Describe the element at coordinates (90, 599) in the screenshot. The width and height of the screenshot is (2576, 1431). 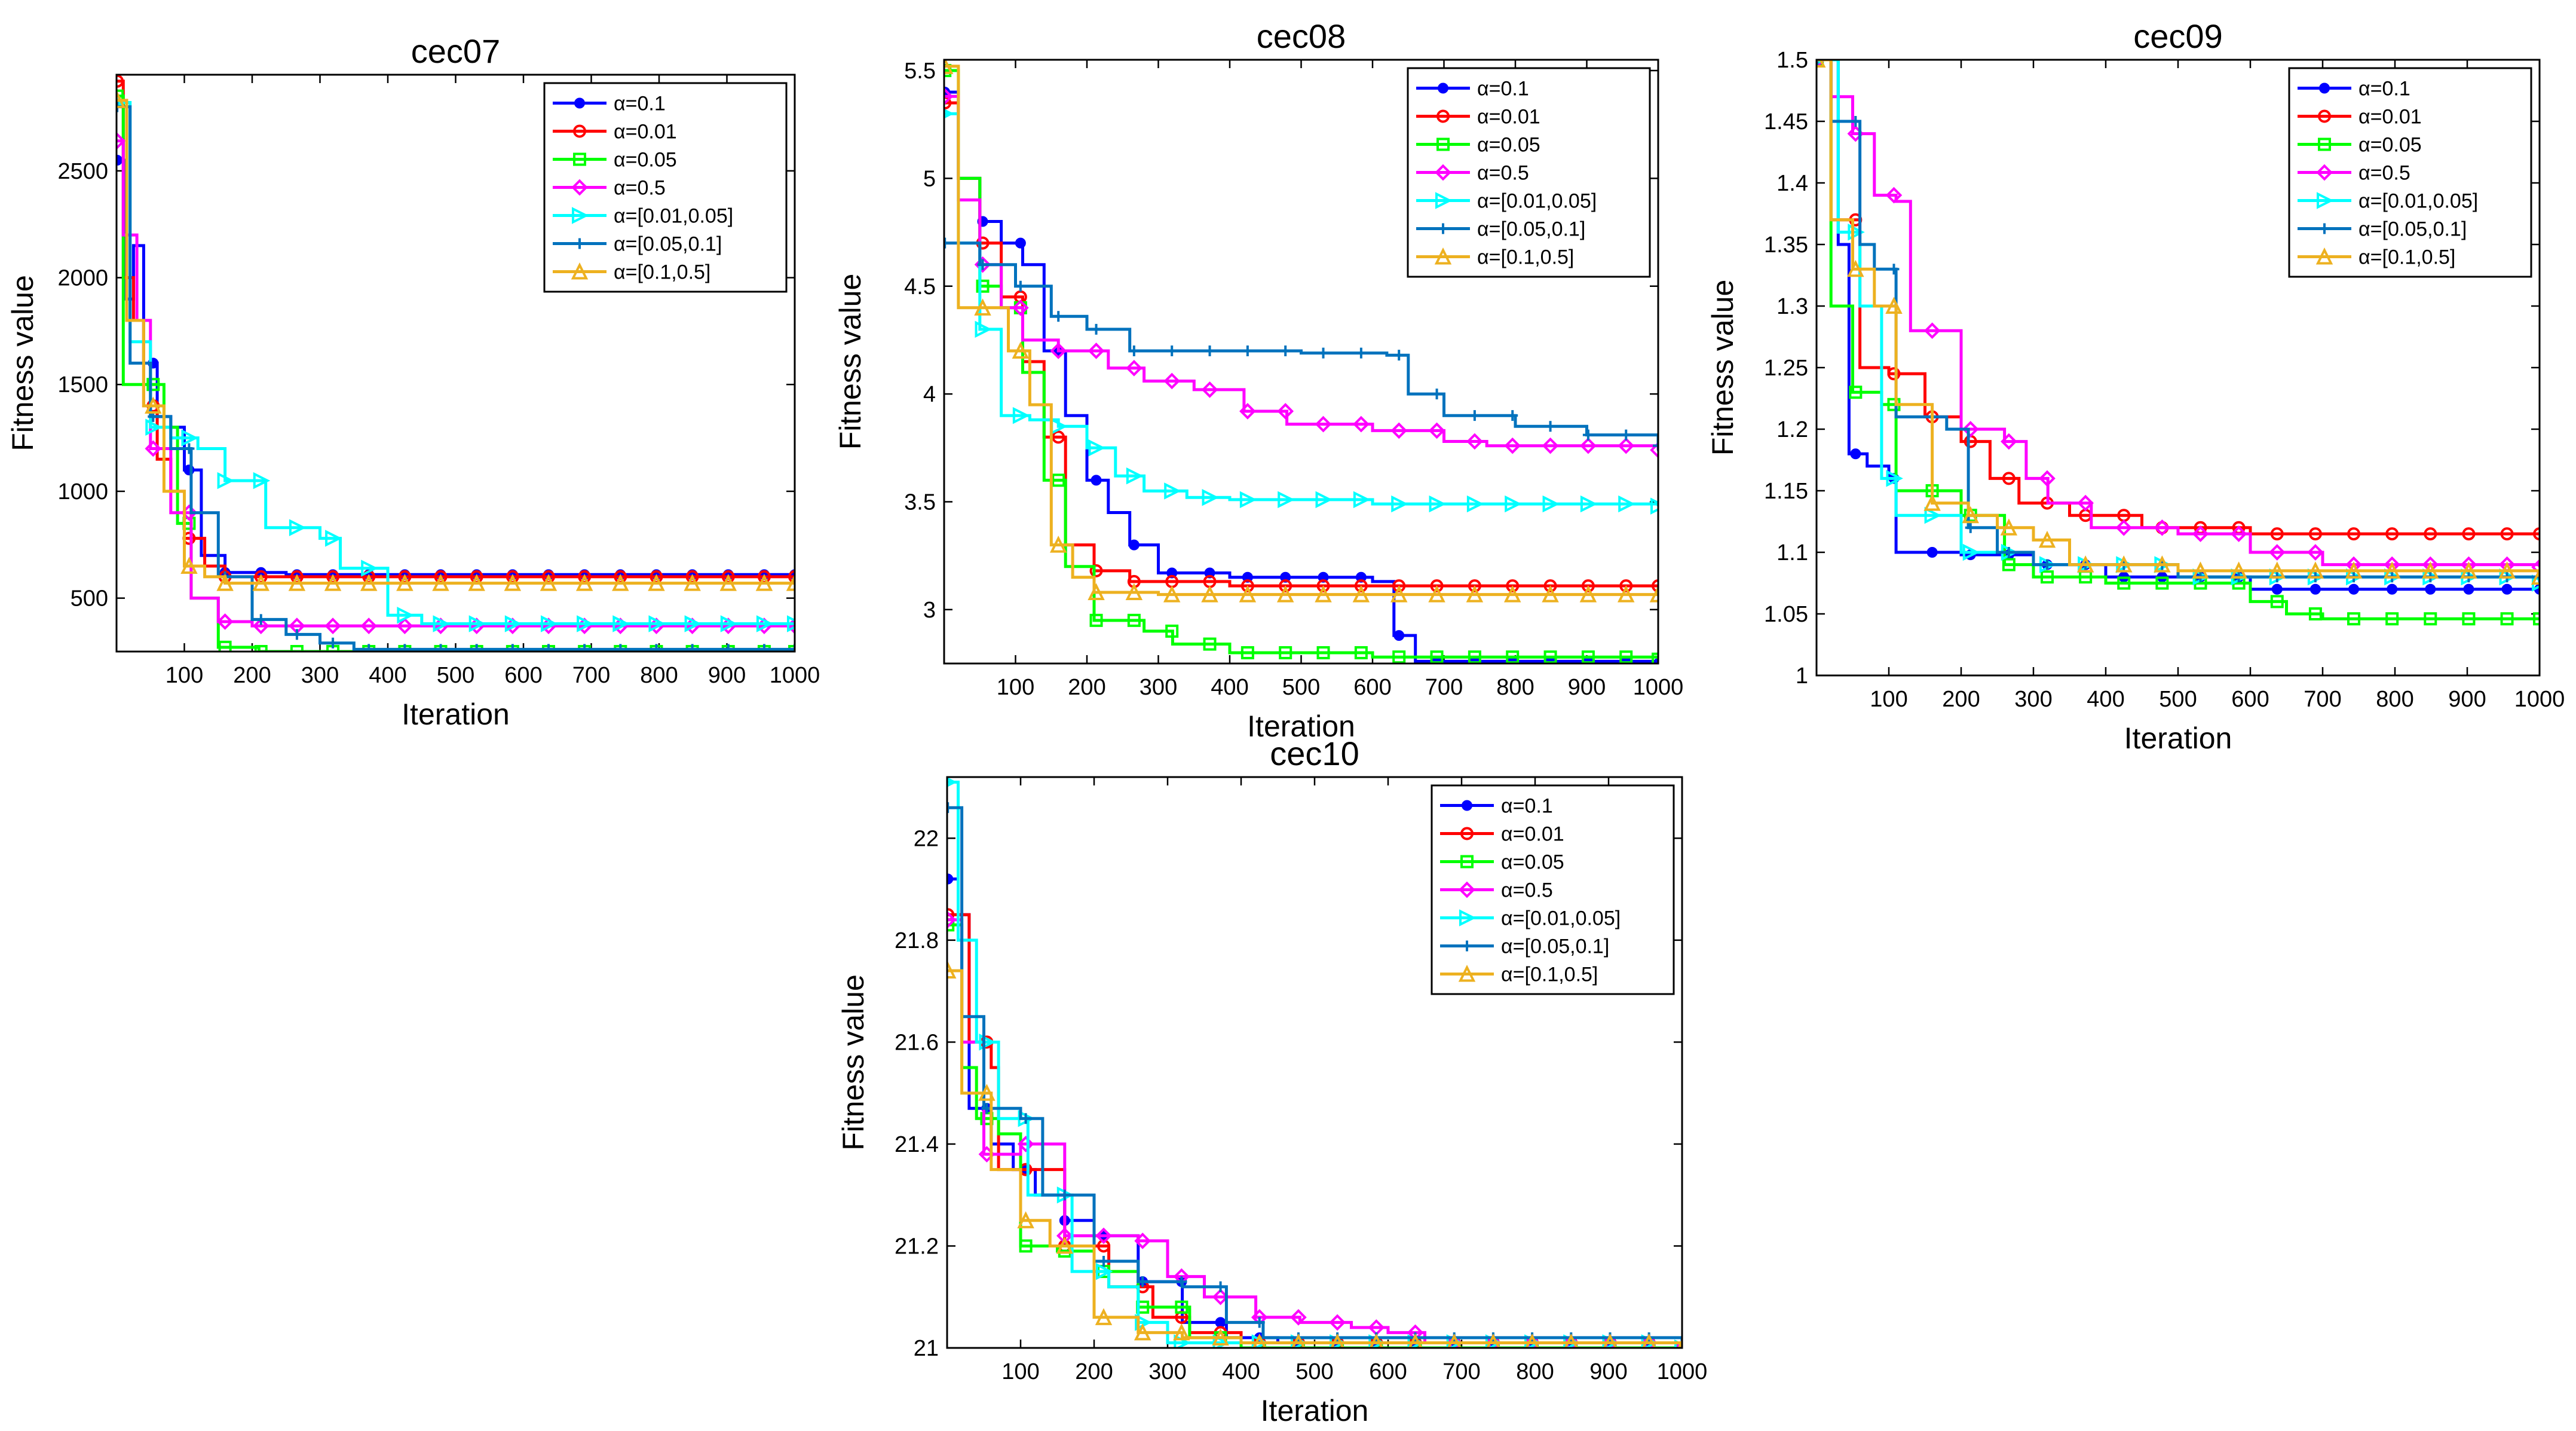
I see `cec07-y-tick-label: 500` at that location.